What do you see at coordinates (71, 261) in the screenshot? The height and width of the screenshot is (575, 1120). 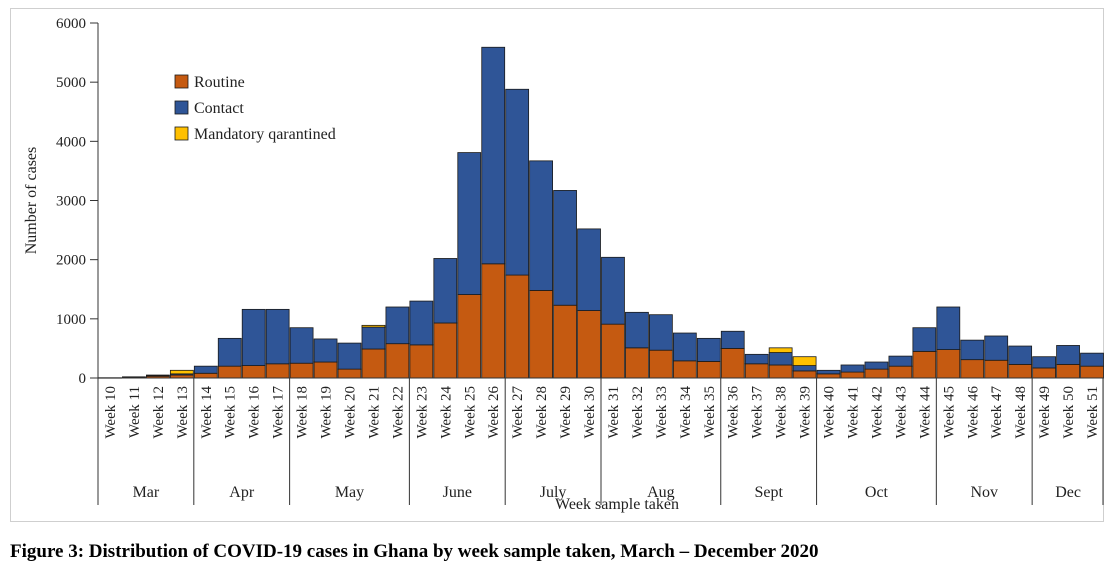 I see `y-tick-label: 2000` at bounding box center [71, 261].